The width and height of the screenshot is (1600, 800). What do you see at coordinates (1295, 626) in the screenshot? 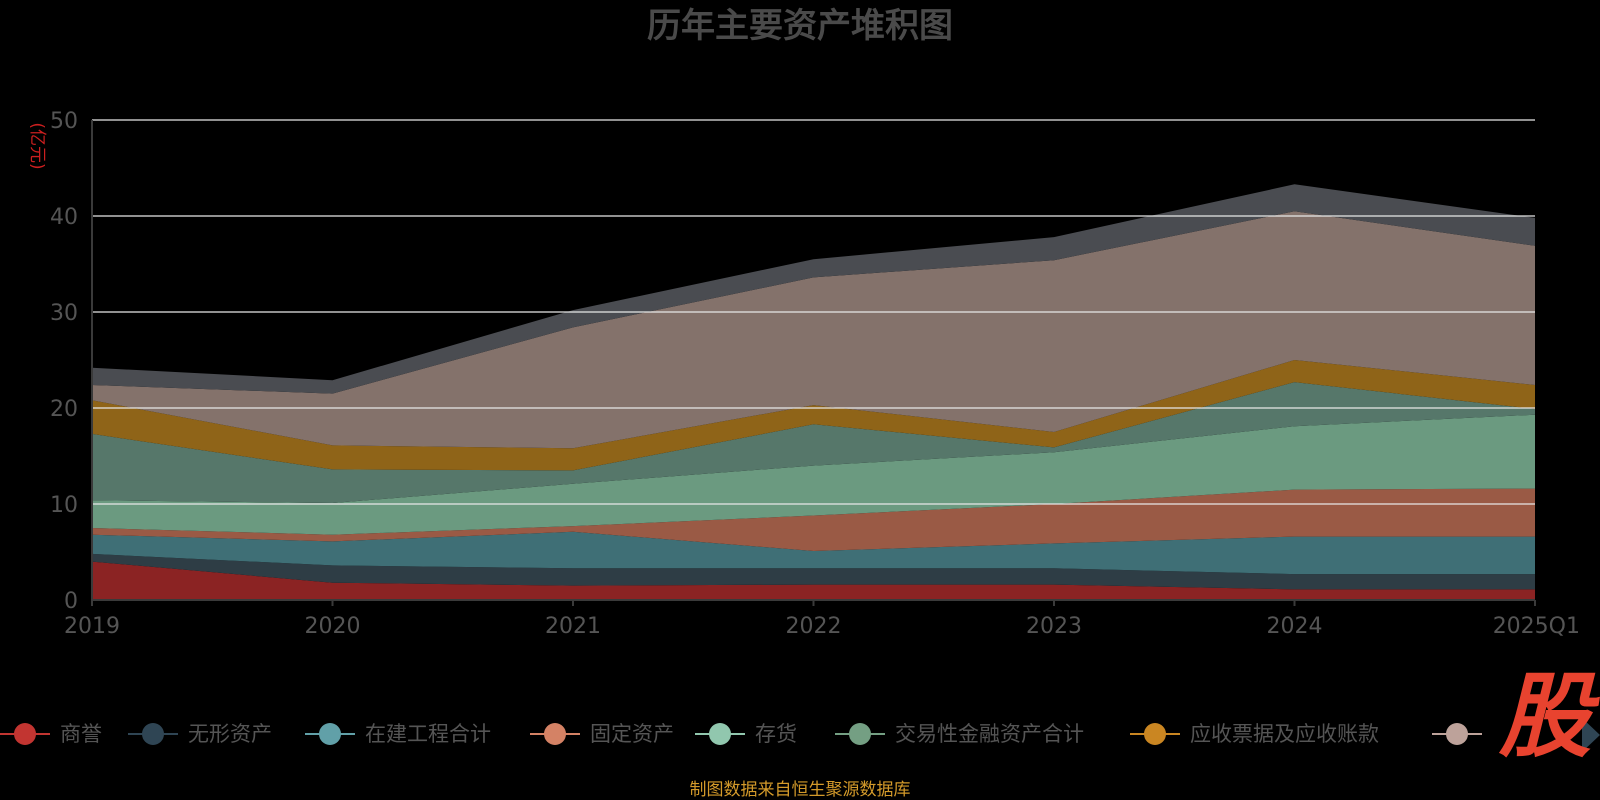
I see `x-tick-label-5: 2024` at bounding box center [1295, 626].